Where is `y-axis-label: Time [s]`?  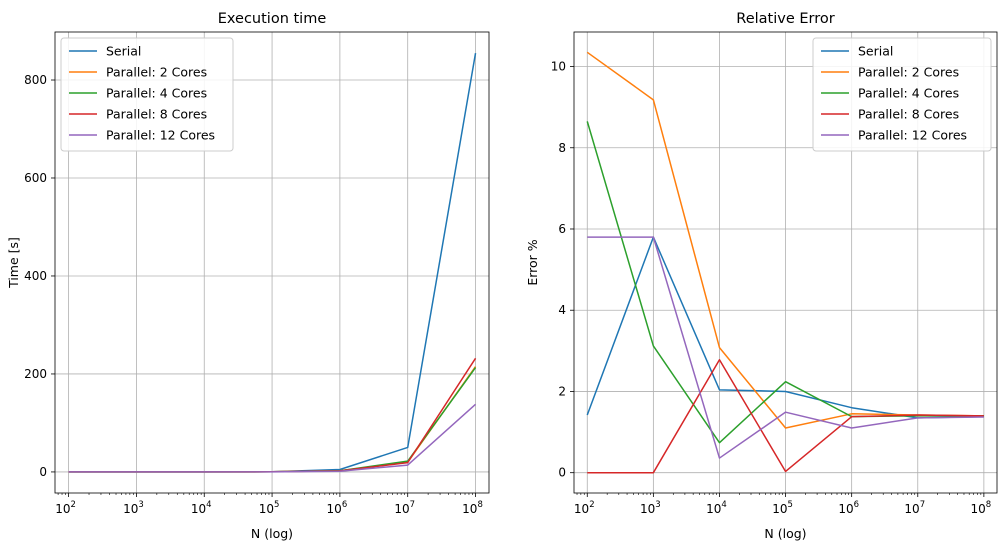
y-axis-label: Time [s] is located at coordinates (13, 263).